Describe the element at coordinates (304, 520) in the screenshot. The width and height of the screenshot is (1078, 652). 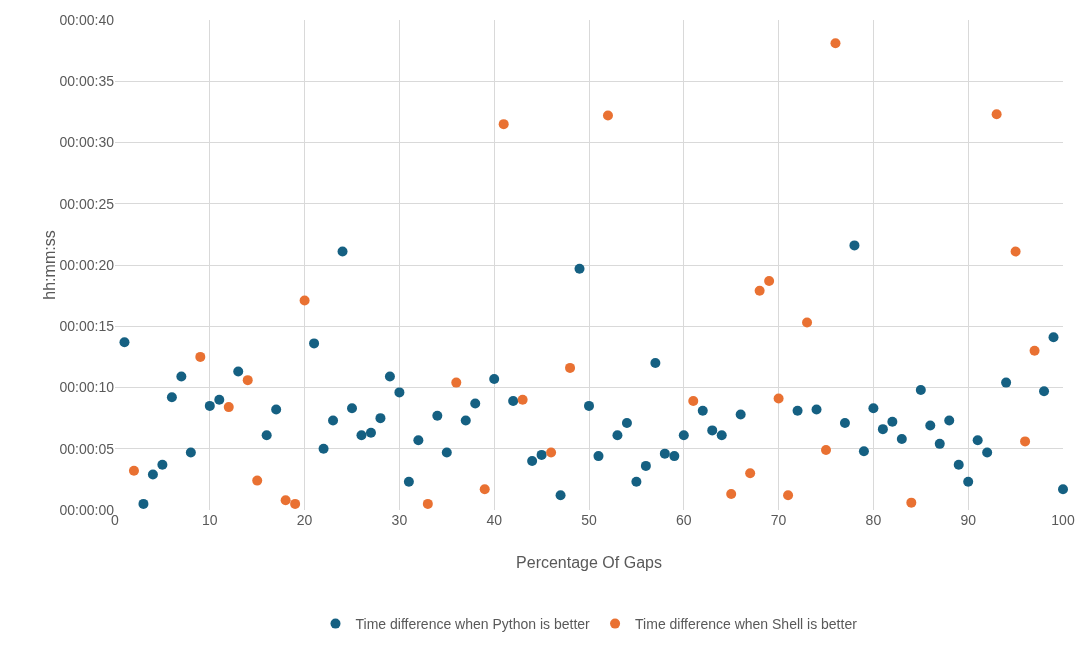
I see `x-tick-label: 20` at that location.